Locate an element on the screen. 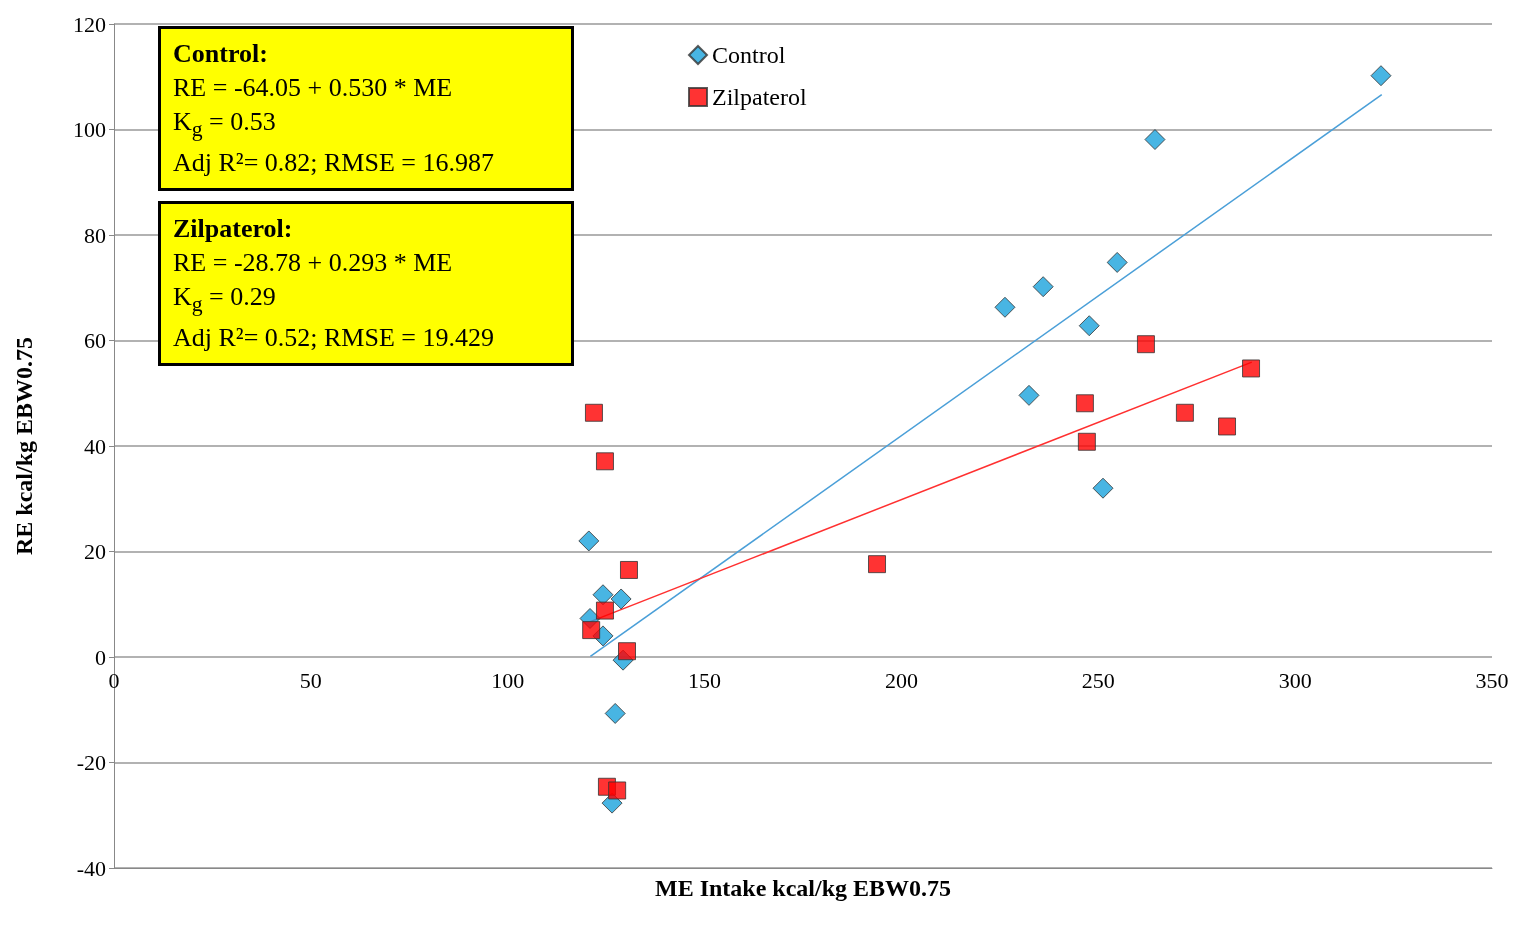 Image resolution: width=1517 pixels, height=933 pixels. x-tick-label: 200 is located at coordinates (901, 680).